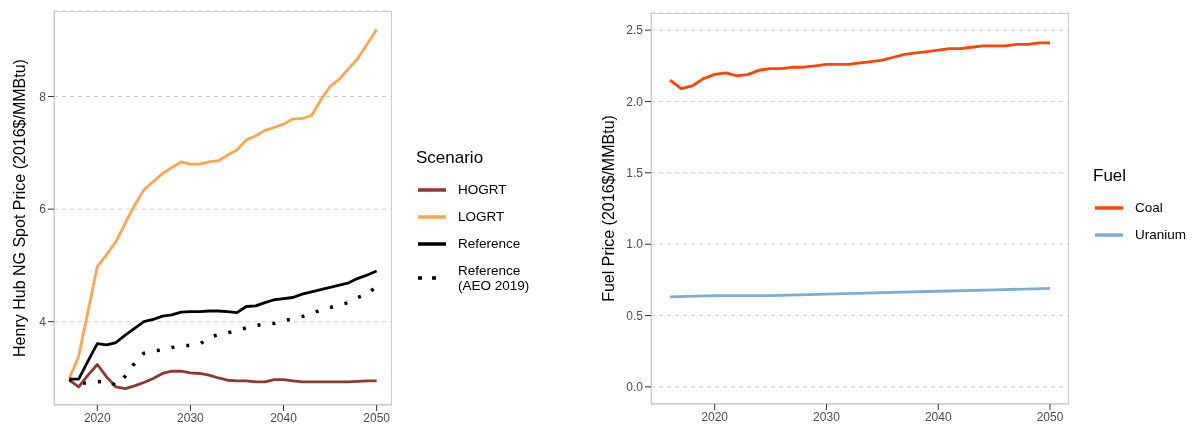 The width and height of the screenshot is (1199, 432). I want to click on legend-label: Coal, so click(1149, 207).